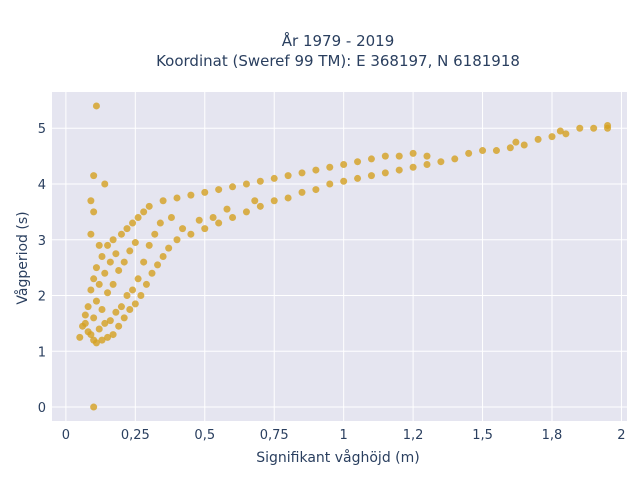 This screenshot has height=480, width=640. What do you see at coordinates (552, 435) in the screenshot?
I see `x-tick-label: 1,8` at bounding box center [552, 435].